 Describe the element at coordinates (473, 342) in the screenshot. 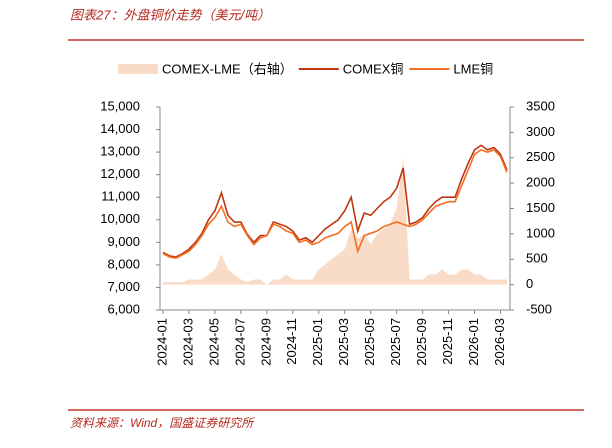

I see `x-tick-label: 2026-01` at that location.